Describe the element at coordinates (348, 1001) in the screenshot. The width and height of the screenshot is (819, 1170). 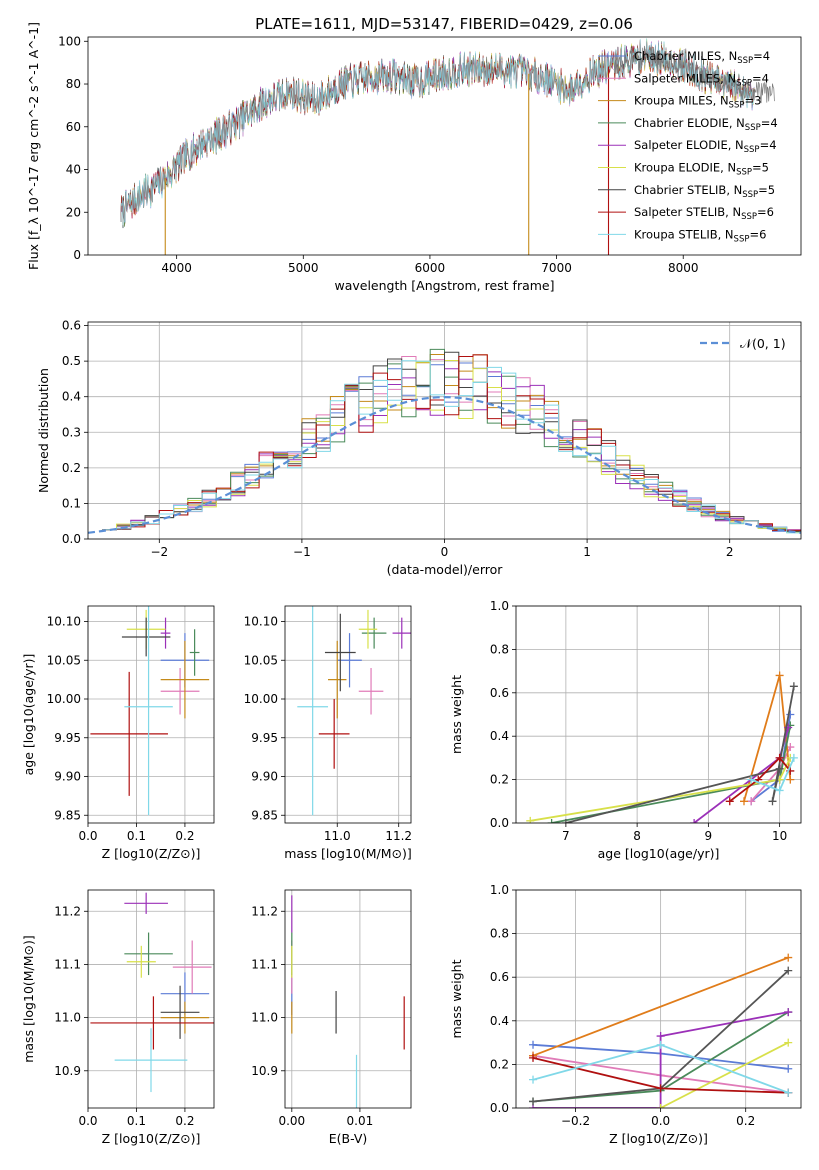
I see `errorbars-mass-vs-ebv` at that location.